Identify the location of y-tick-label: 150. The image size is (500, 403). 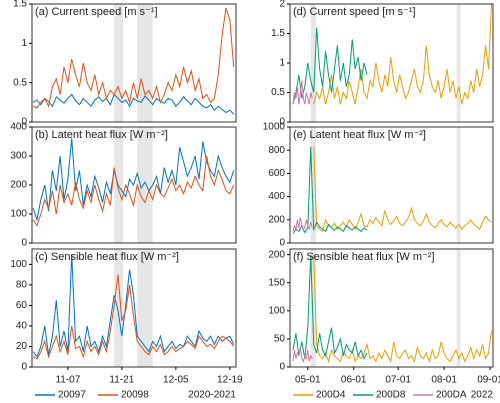
(276, 282).